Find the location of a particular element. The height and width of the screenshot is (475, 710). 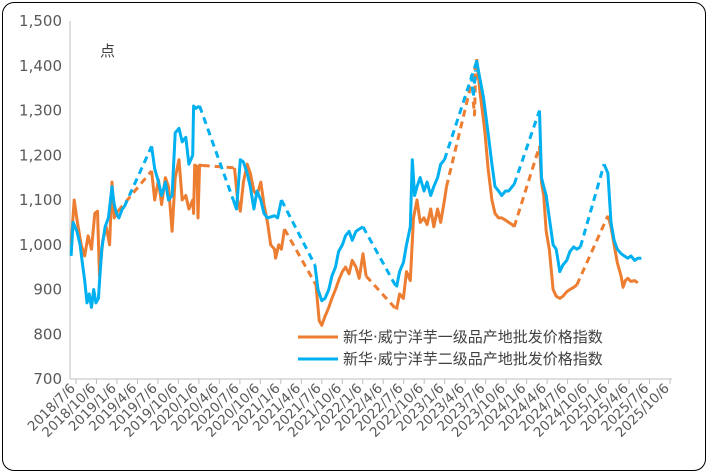

y-tick-label: 700 is located at coordinates (47, 379).